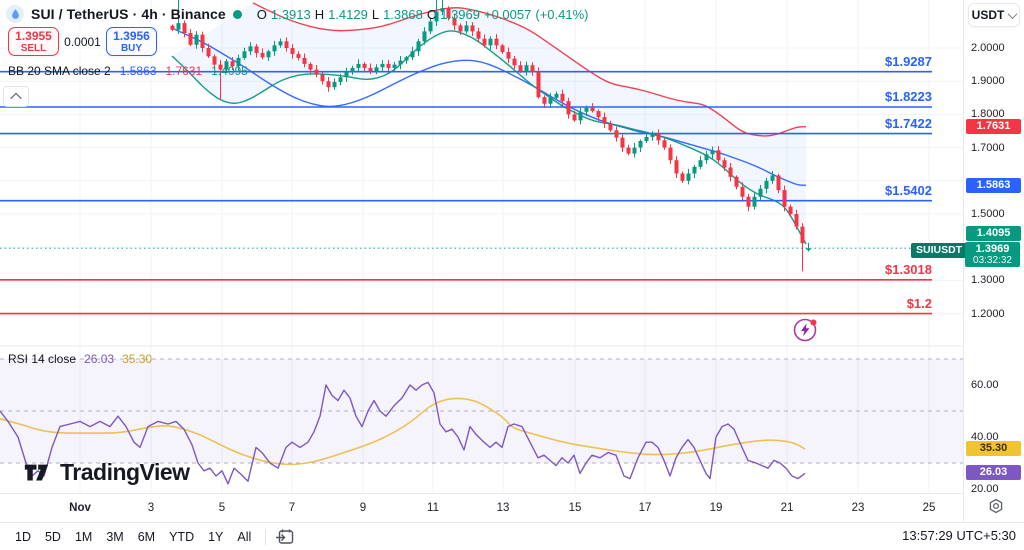 This screenshot has height=550, width=1024. What do you see at coordinates (919, 303) in the screenshot?
I see `price-level-label: $1.2` at bounding box center [919, 303].